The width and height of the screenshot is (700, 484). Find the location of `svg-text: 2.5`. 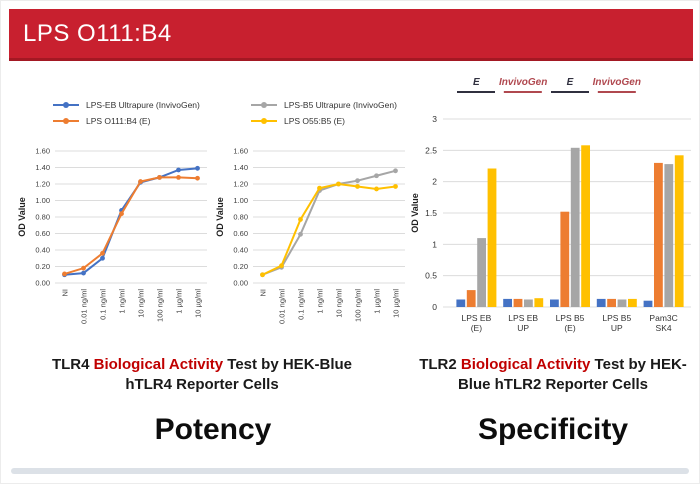

svg-text: 2.5 is located at coordinates (431, 150).